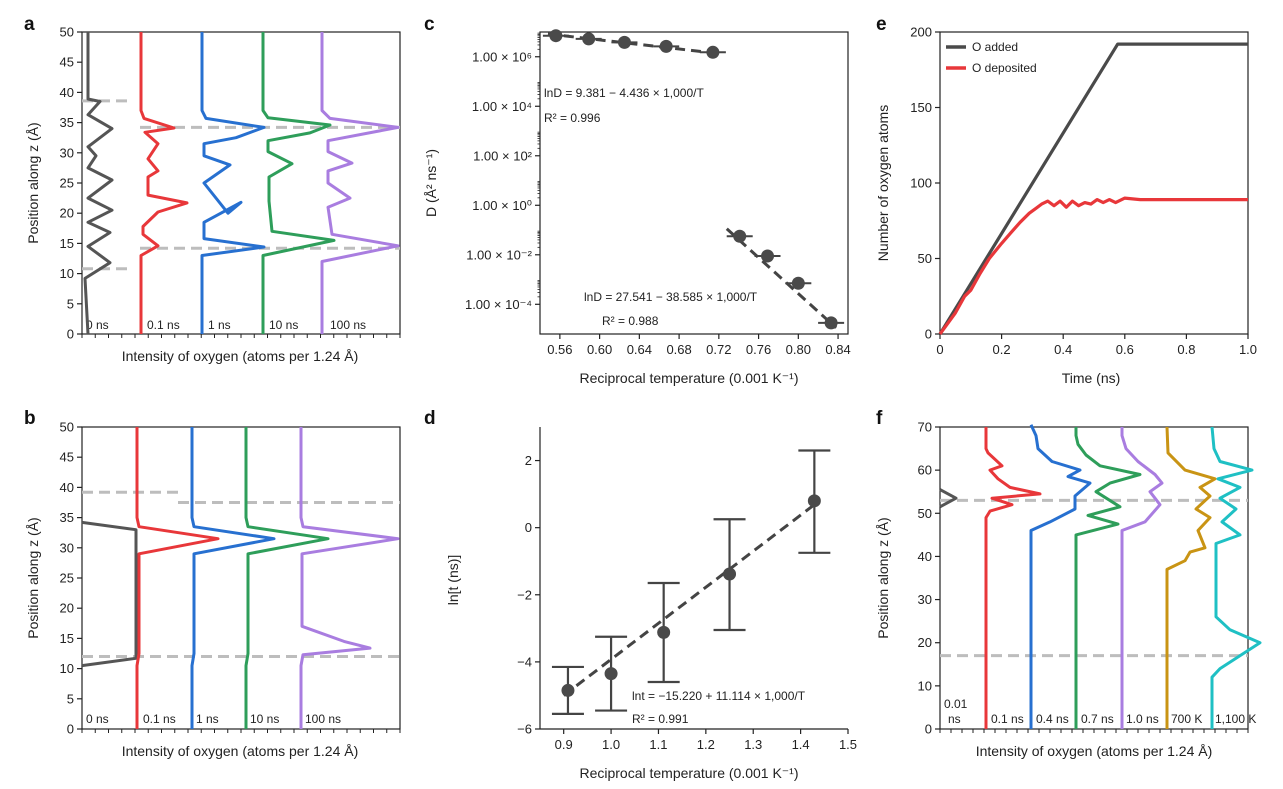 The height and width of the screenshot is (789, 1283). I want to click on panel-f-ytick-label: 30, so click(925, 599).